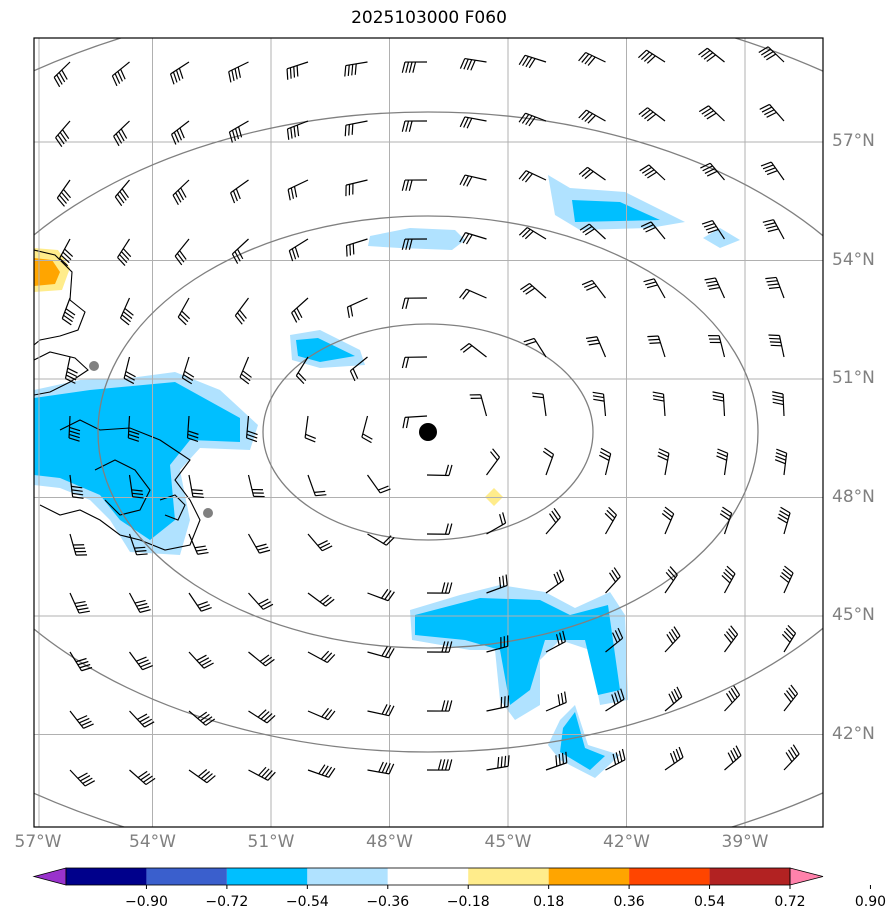 The width and height of the screenshot is (894, 924). What do you see at coordinates (853, 378) in the screenshot?
I see `latitude-label: 51°N` at bounding box center [853, 378].